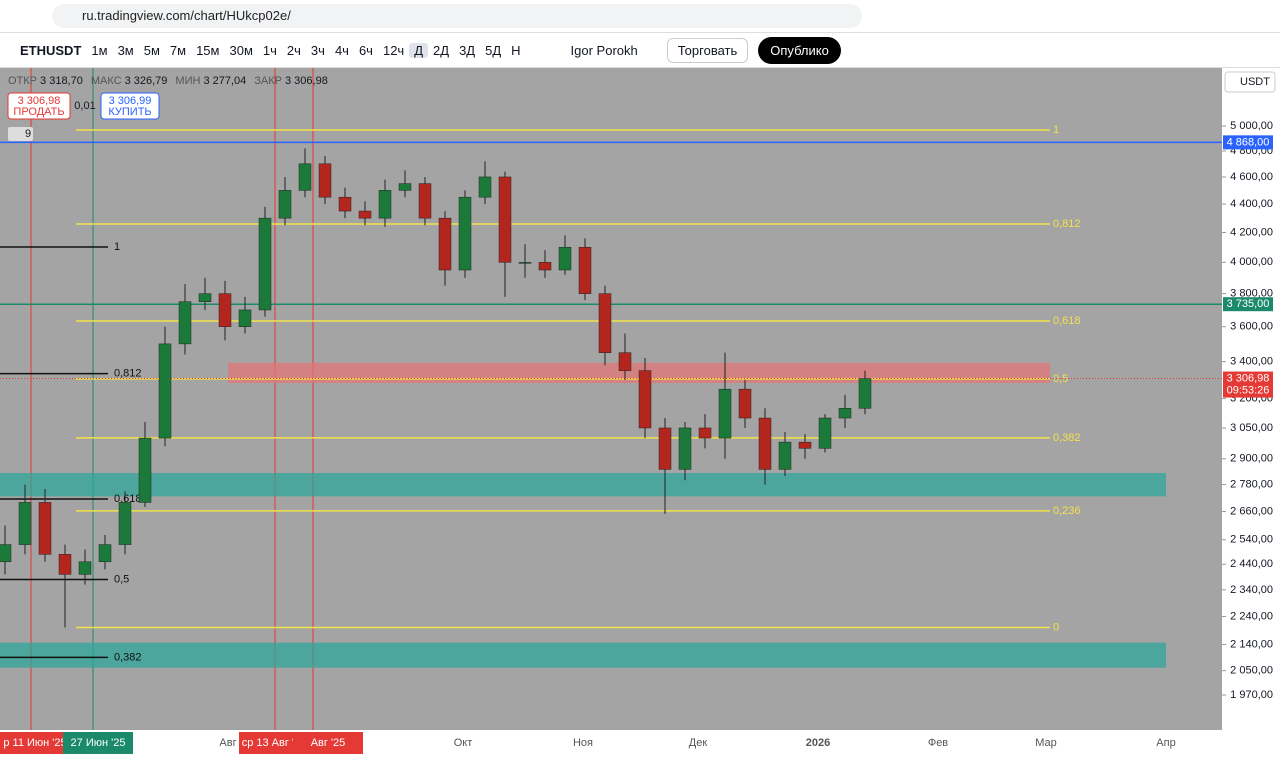  I want to click on buy-box, so click(130, 106).